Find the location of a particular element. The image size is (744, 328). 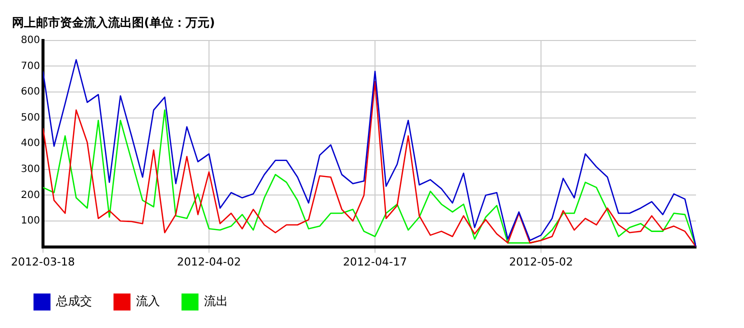

y-tick-label: 100 is located at coordinates (30, 221).